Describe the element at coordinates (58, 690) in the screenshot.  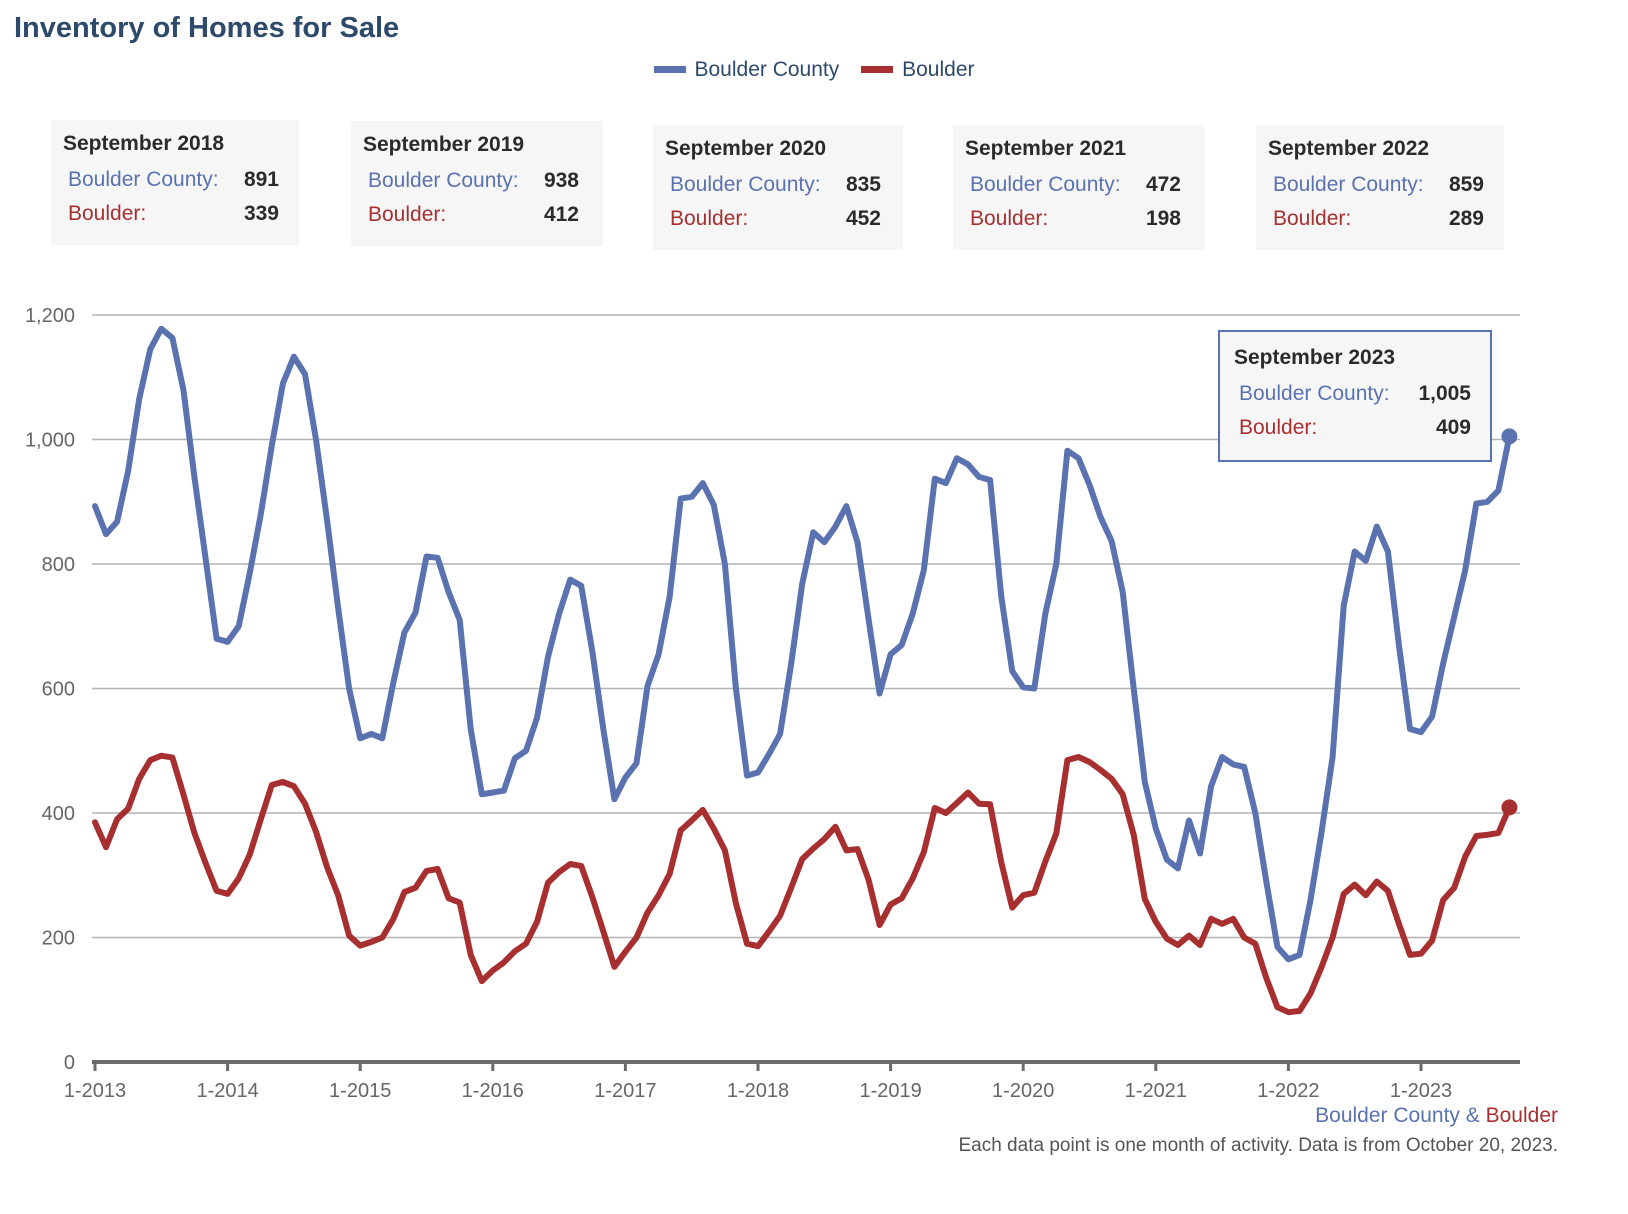
I see `y-tick-label: 600` at that location.